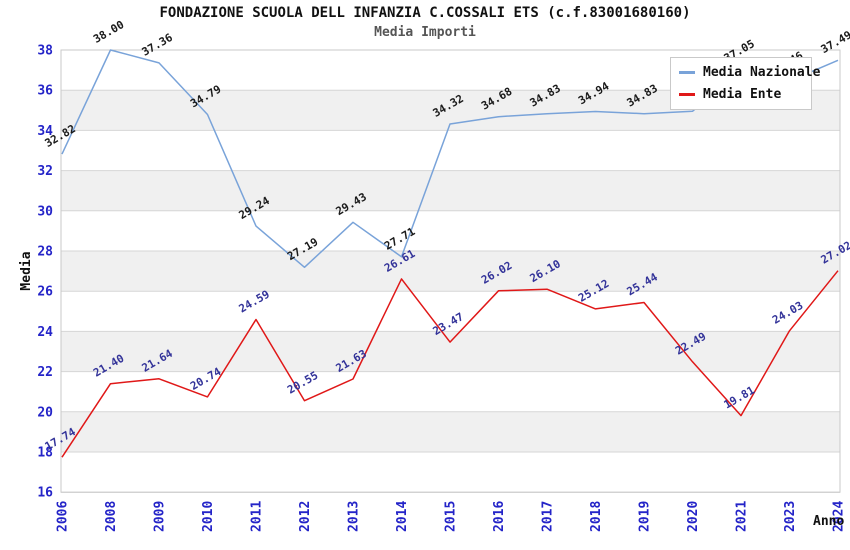  Describe the element at coordinates (257, 516) in the screenshot. I see `x-tick-label: 2011` at that location.